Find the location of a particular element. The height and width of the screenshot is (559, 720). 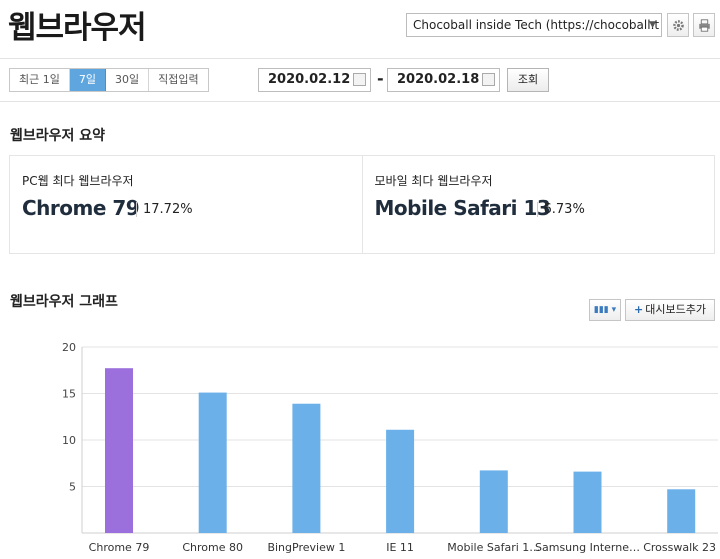

y-tick-label: 15 is located at coordinates (69, 394).